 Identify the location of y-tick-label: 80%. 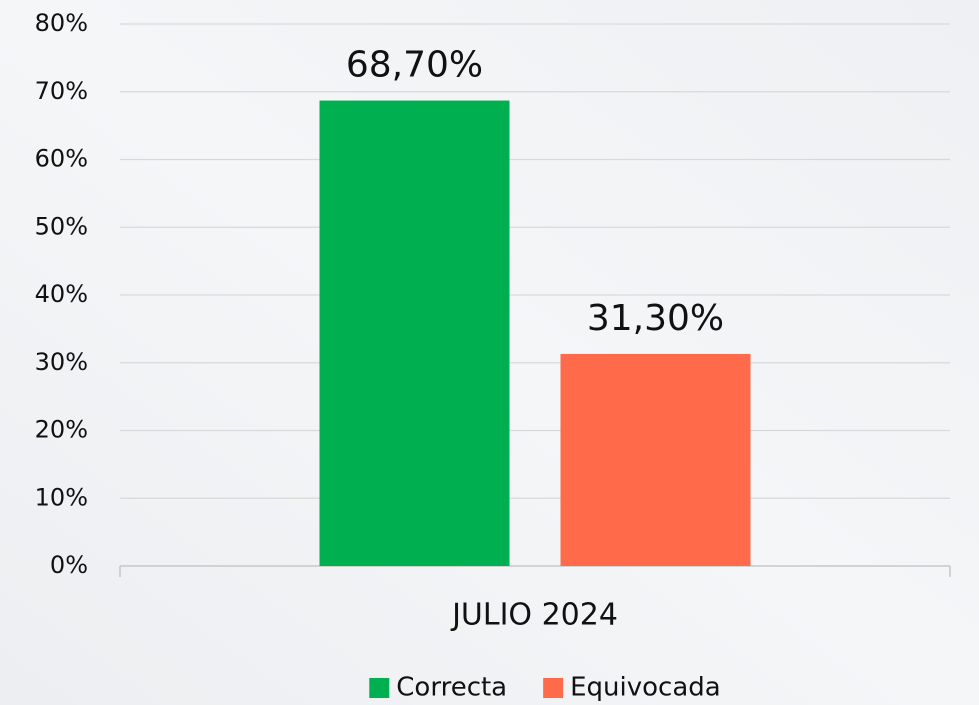
(61, 23).